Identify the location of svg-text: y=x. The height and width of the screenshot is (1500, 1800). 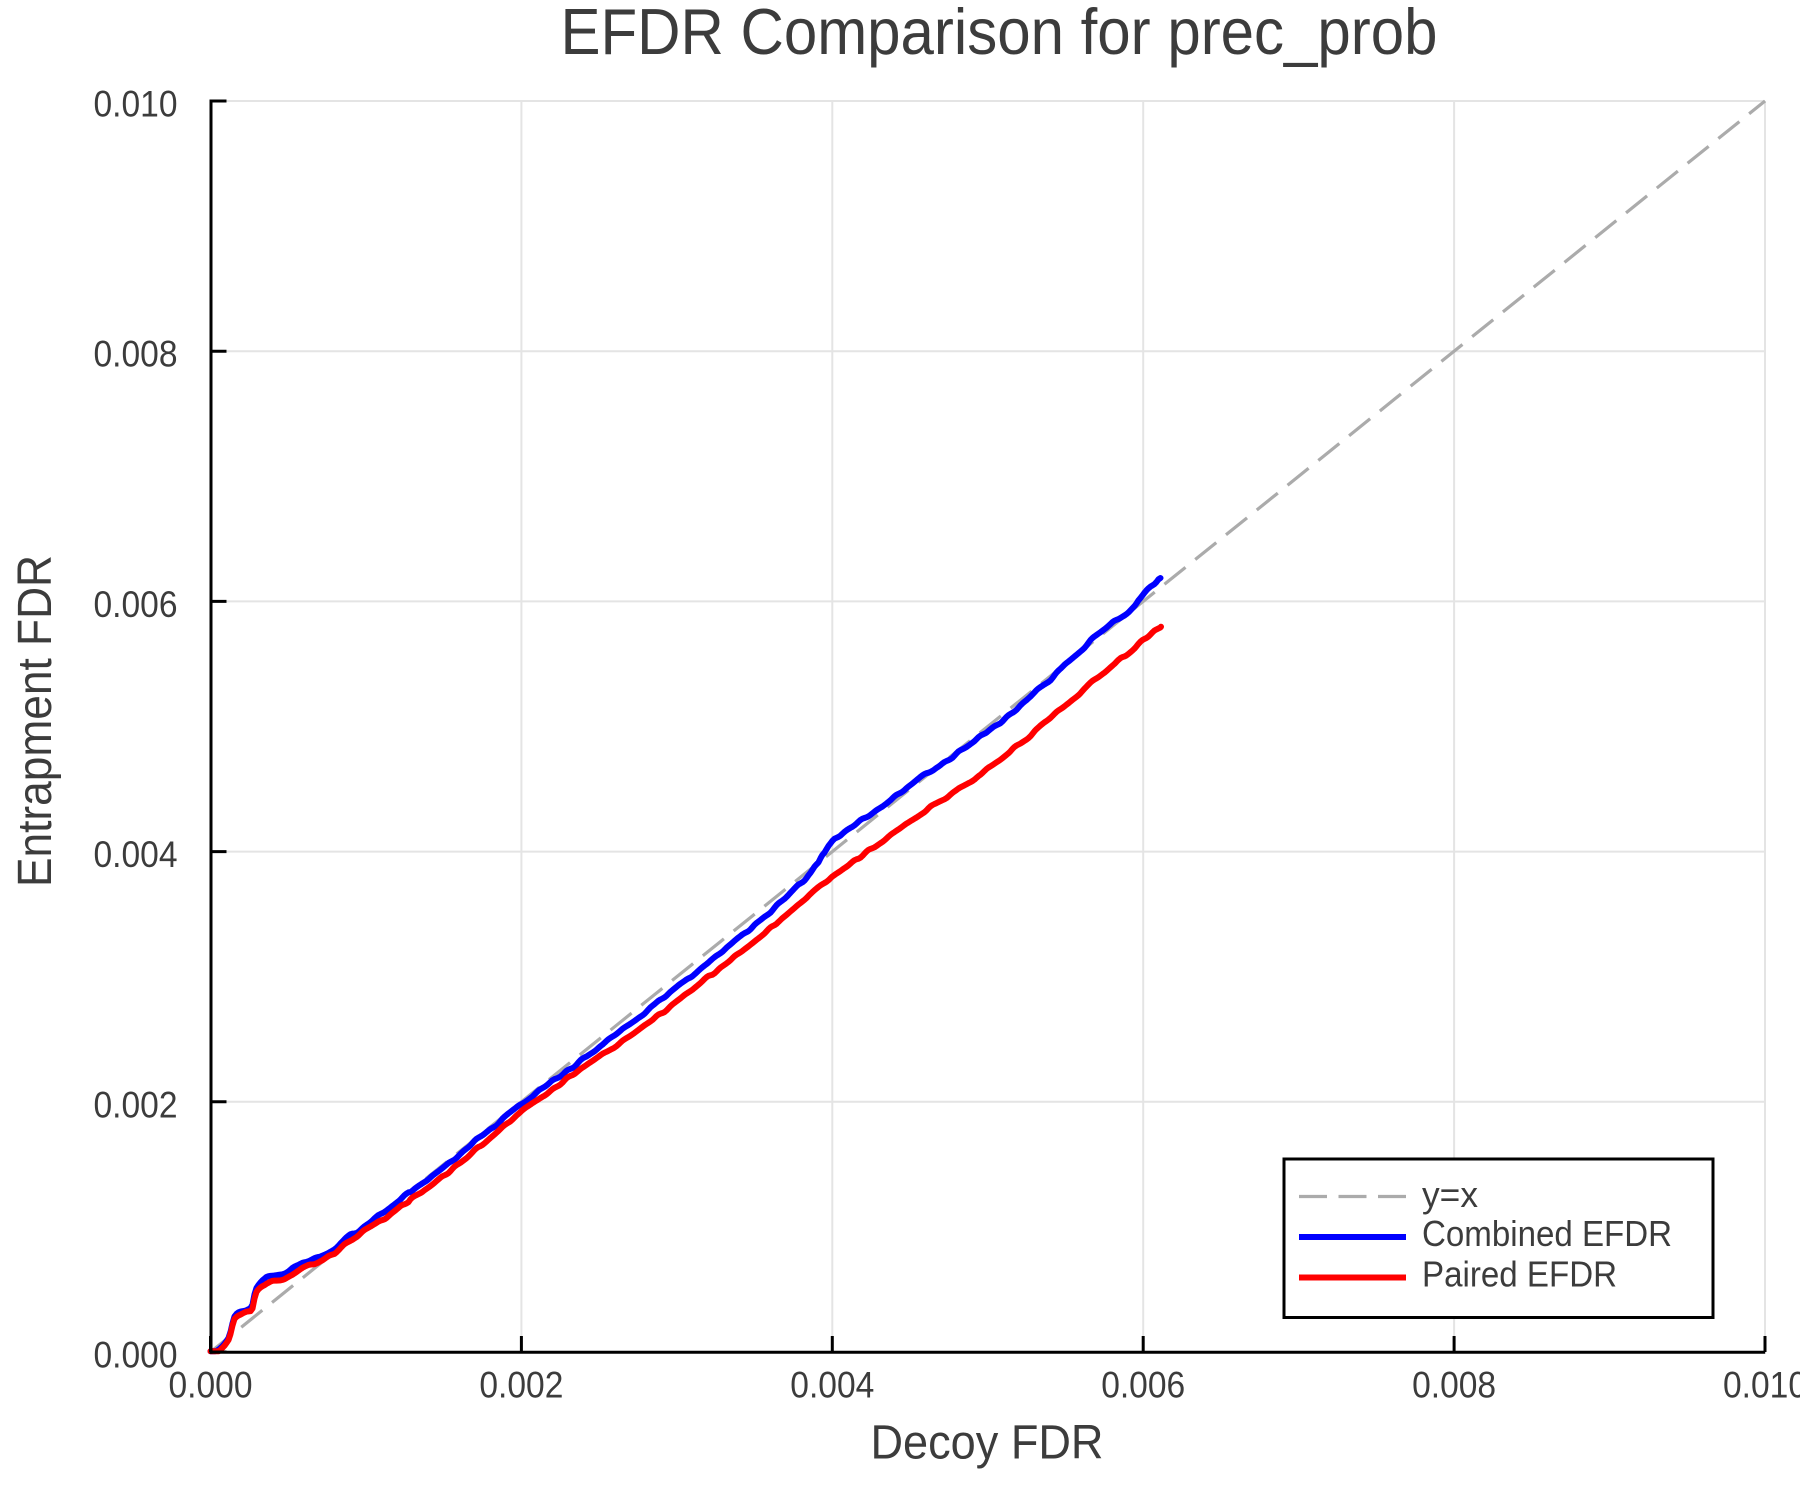
(1450, 1194).